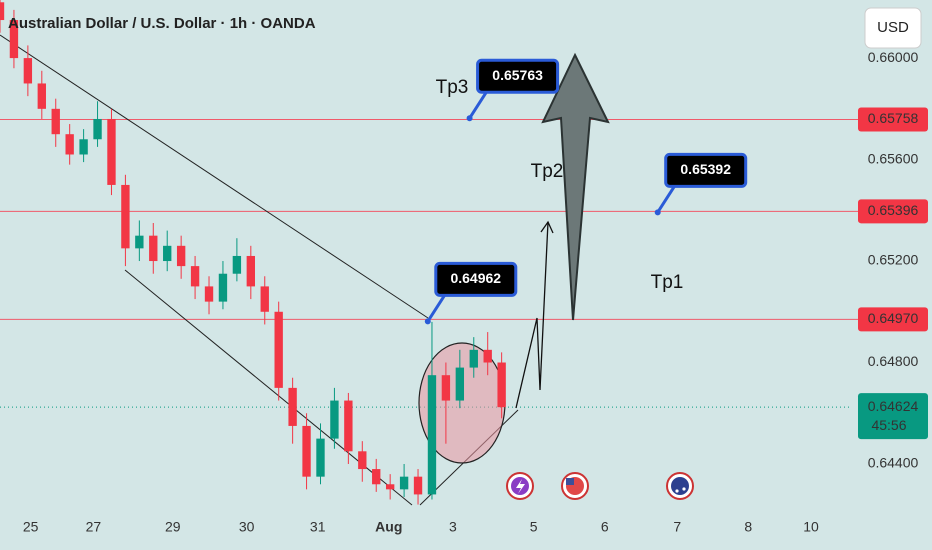  I want to click on y-tick-label: 0.65200, so click(893, 260).